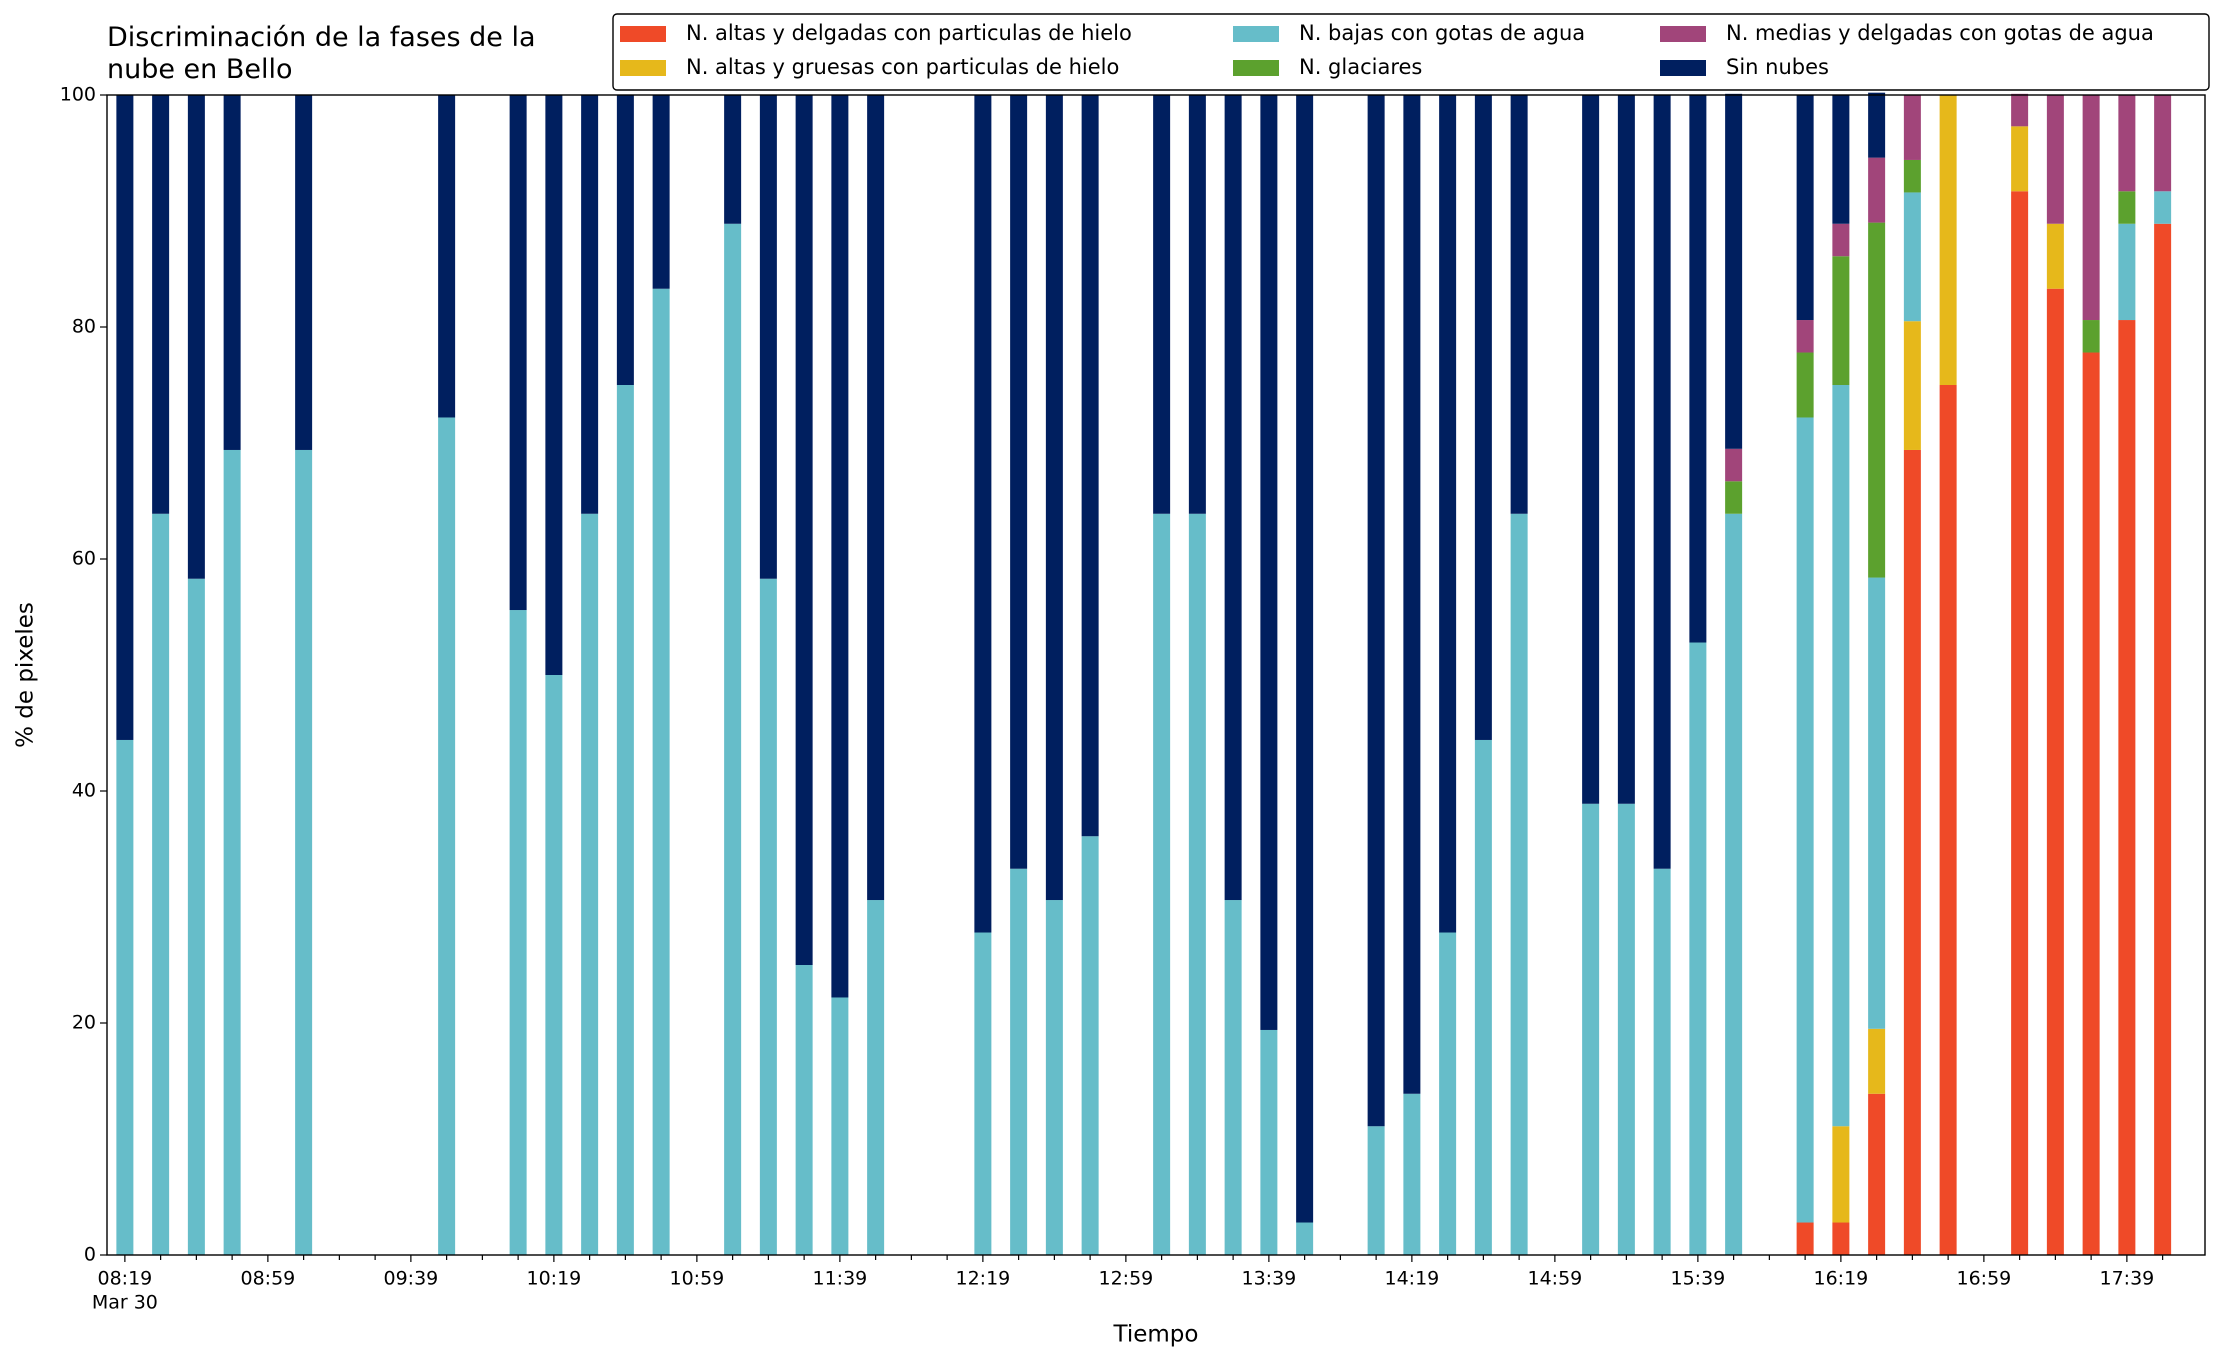 The height and width of the screenshot is (1355, 2216). Describe the element at coordinates (1442, 33) in the screenshot. I see `legend-label: N. bajas con gotas de agua` at that location.